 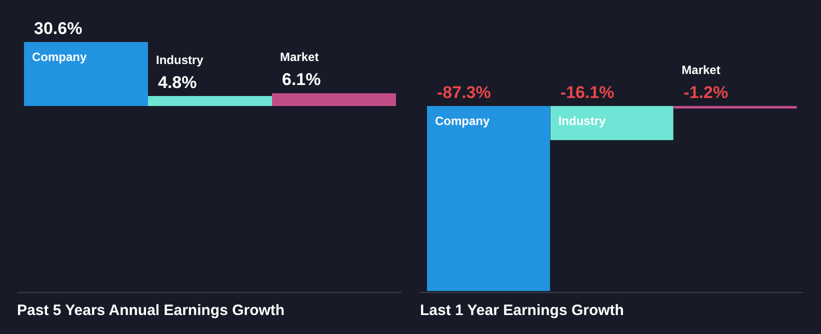 I want to click on data-label: -87.3%, so click(x=464, y=92).